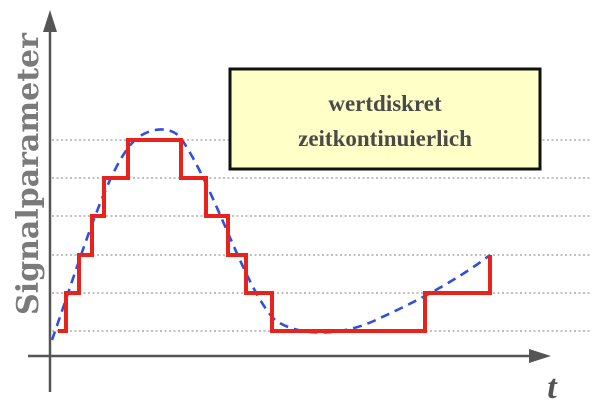 The height and width of the screenshot is (410, 594). What do you see at coordinates (385, 138) in the screenshot?
I see `legend-line-2: zeitkontinuierlich` at bounding box center [385, 138].